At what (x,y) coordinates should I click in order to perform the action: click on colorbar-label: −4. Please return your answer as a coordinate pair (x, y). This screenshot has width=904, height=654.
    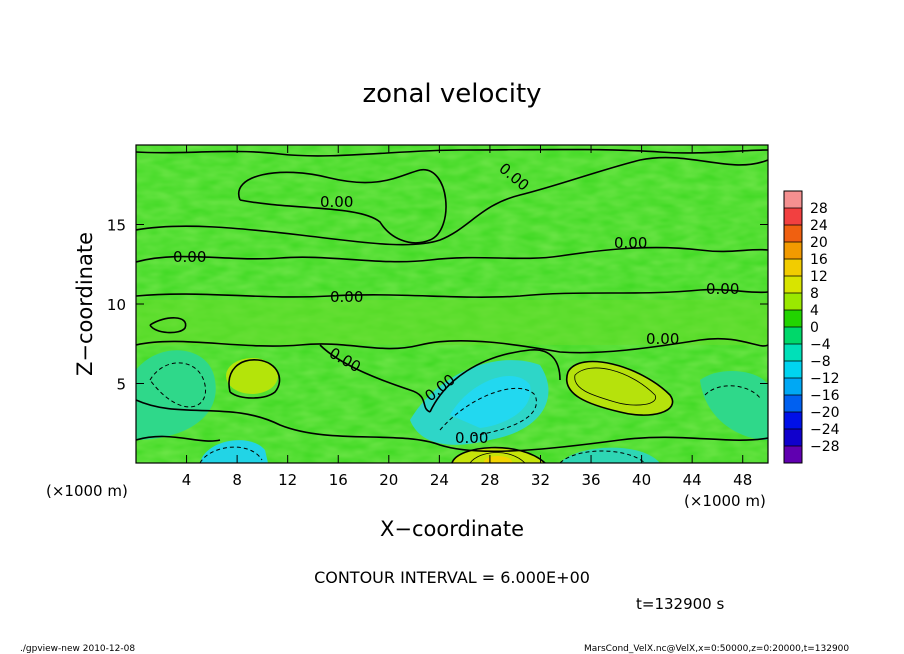
    Looking at the image, I should click on (820, 345).